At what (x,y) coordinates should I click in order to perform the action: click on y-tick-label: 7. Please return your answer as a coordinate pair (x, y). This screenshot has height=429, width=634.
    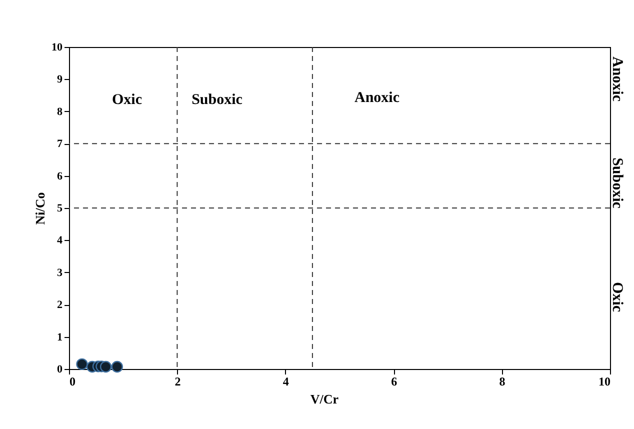
    Looking at the image, I should click on (60, 144).